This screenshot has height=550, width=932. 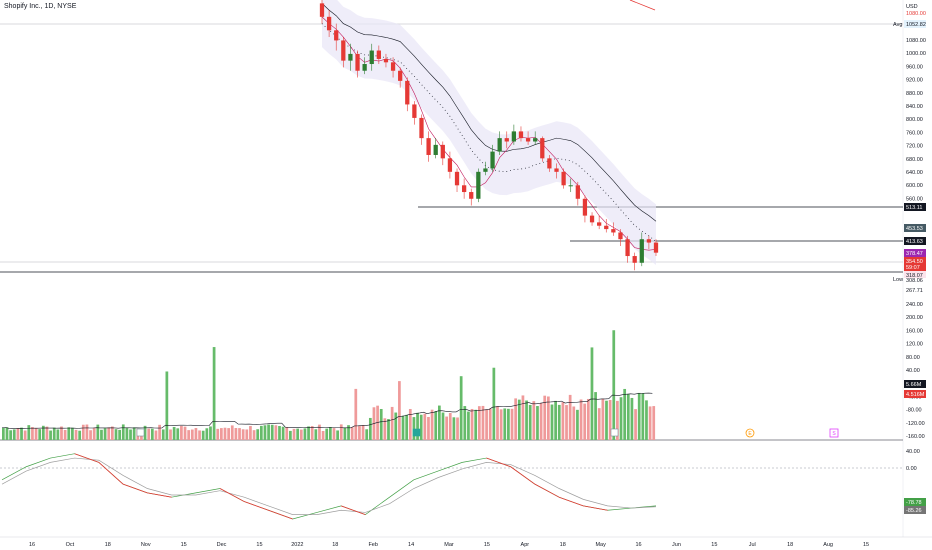 I want to click on badge-osc-green, so click(x=915, y=502).